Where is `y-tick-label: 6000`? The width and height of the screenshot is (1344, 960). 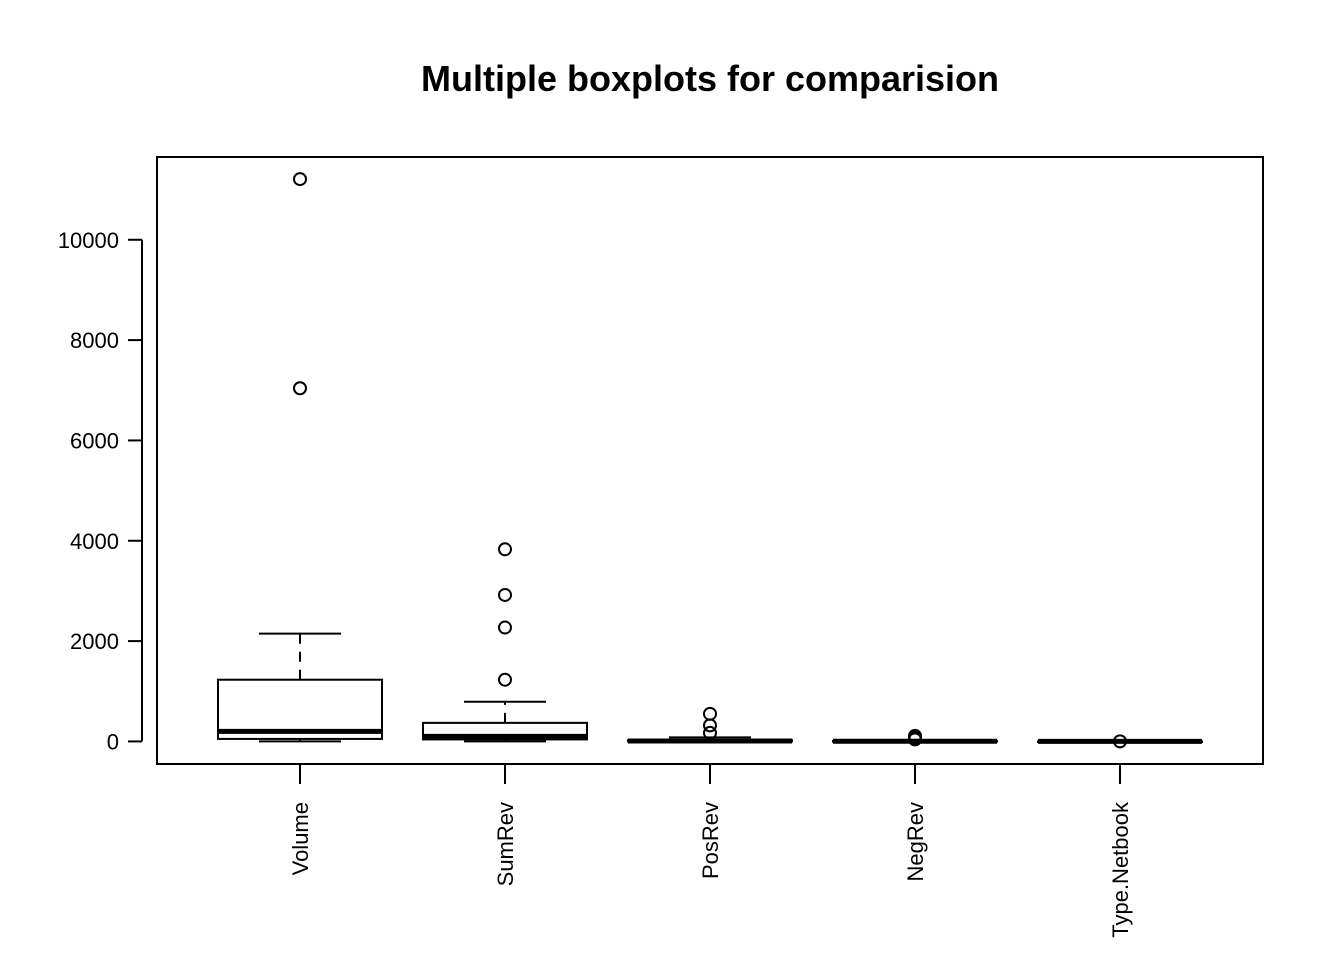
y-tick-label: 6000 is located at coordinates (94, 440).